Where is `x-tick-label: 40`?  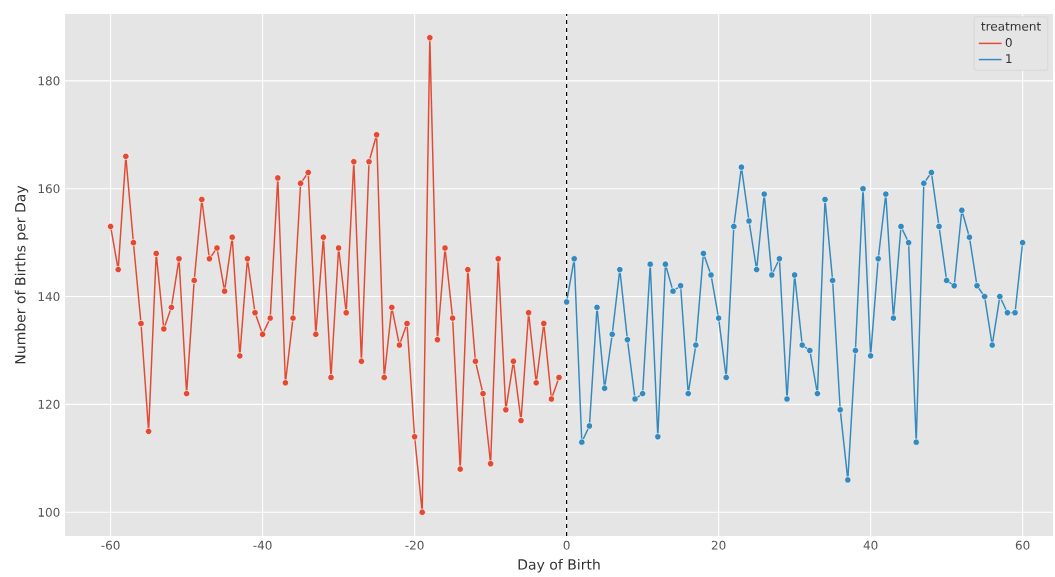 x-tick-label: 40 is located at coordinates (870, 545).